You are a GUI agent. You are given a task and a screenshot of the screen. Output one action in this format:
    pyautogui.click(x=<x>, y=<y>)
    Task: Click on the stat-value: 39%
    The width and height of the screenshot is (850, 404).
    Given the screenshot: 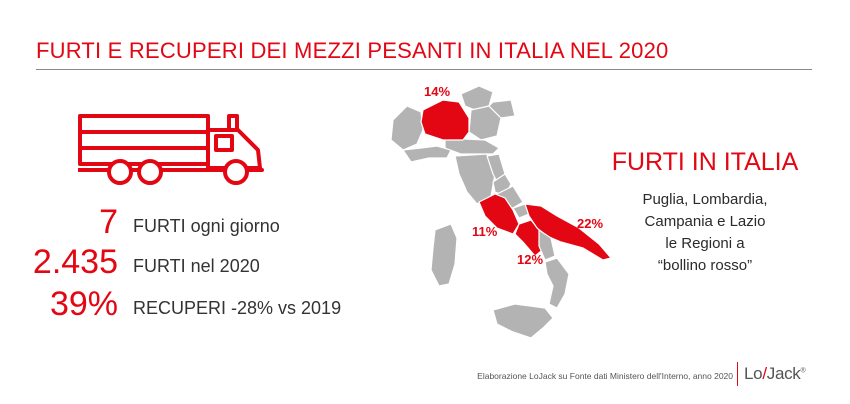 What is the action you would take?
    pyautogui.click(x=83, y=304)
    